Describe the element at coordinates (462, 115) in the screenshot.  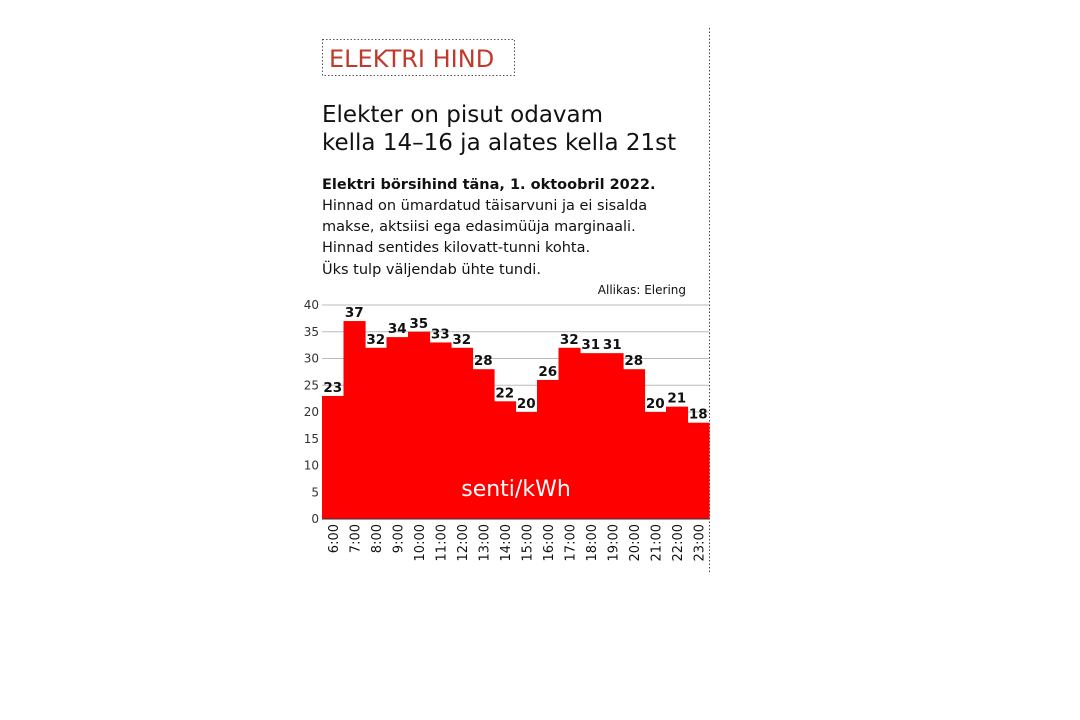
I see `title-line: Elekter on pisut odavam` at that location.